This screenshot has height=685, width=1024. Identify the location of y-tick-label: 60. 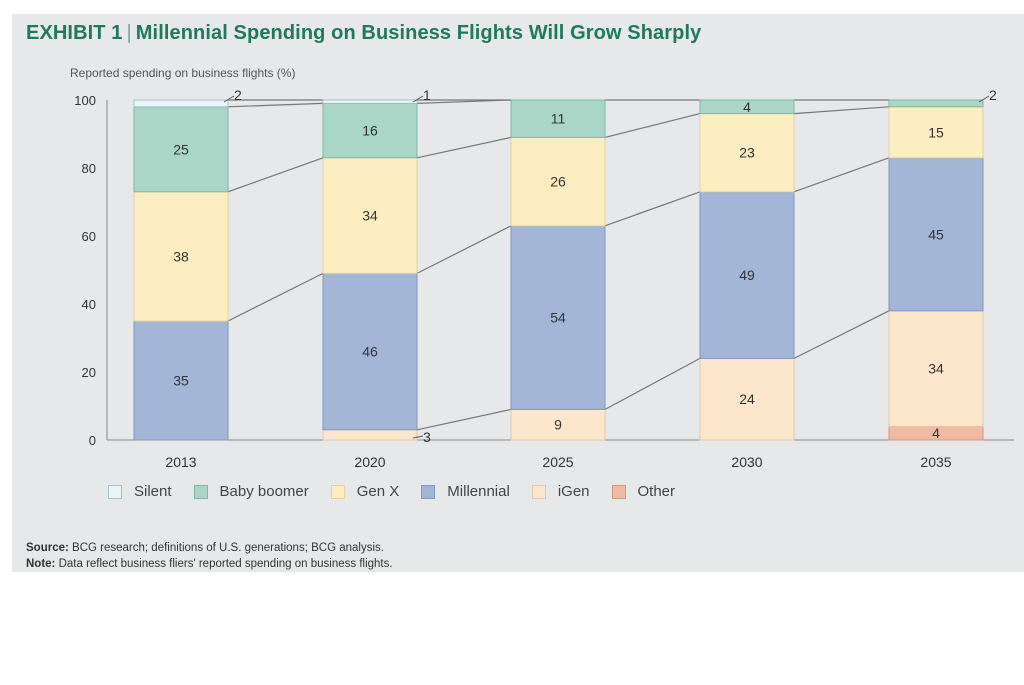
(89, 236).